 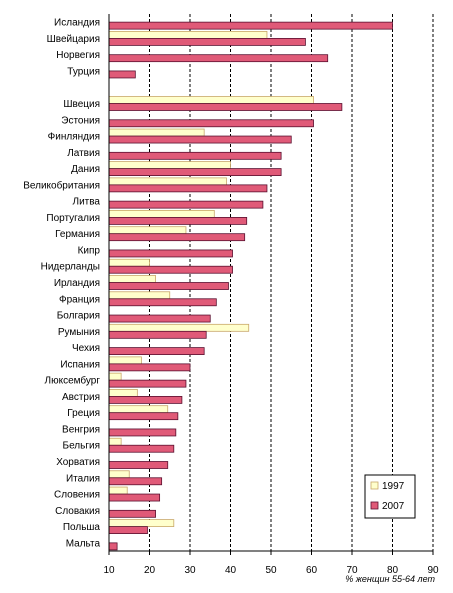 I want to click on legend: 1997 2007, so click(x=390, y=496).